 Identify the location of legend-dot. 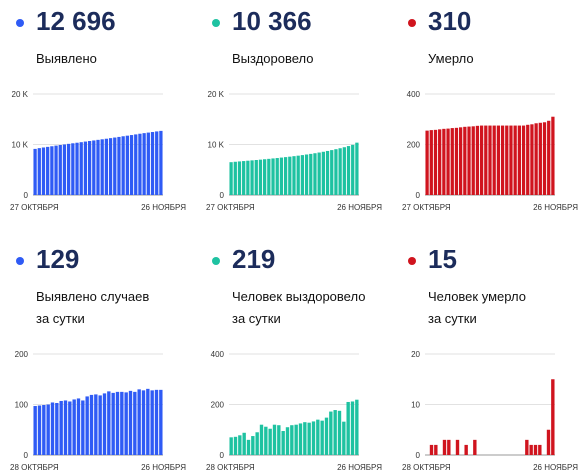
(20, 23).